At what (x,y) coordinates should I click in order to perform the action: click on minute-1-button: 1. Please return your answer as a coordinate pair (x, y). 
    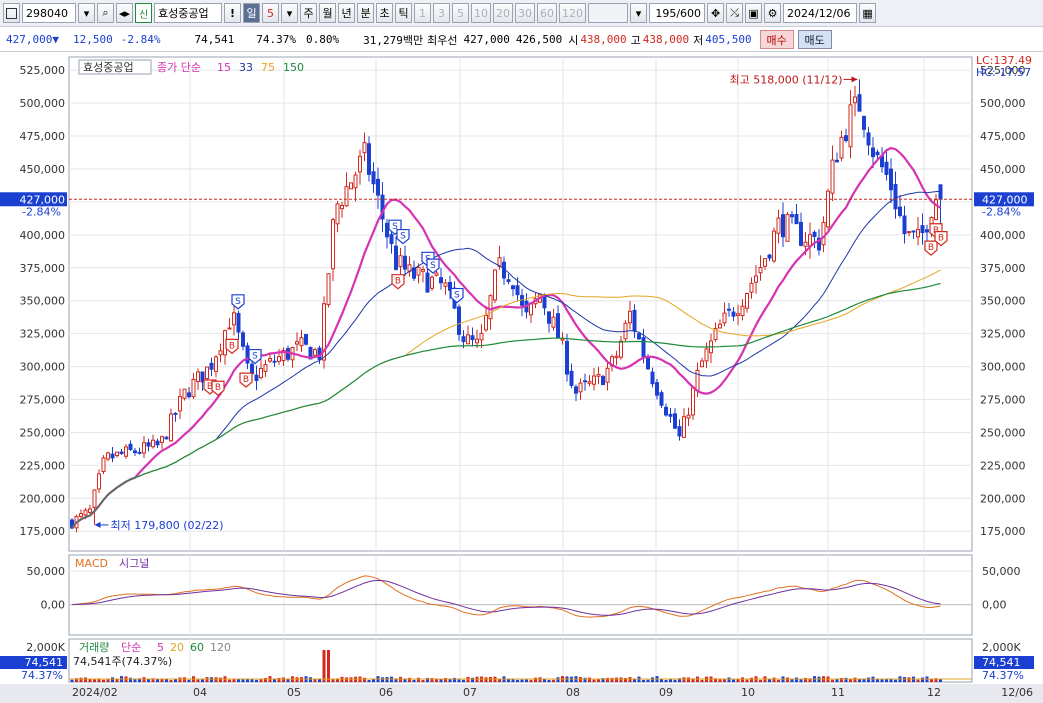
    Looking at the image, I should click on (423, 13).